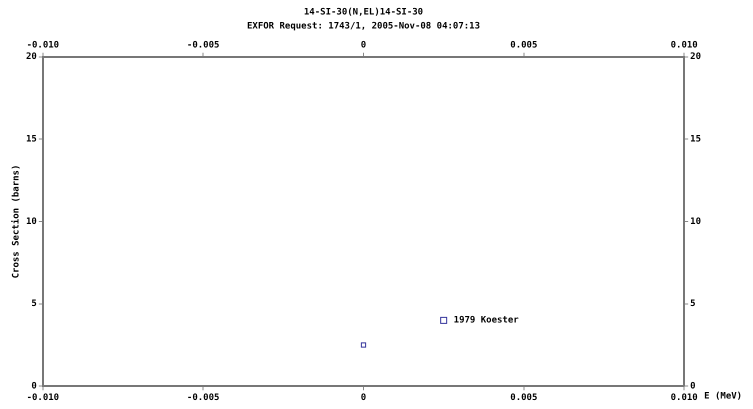  I want to click on x-tick-label: 0, so click(363, 45).